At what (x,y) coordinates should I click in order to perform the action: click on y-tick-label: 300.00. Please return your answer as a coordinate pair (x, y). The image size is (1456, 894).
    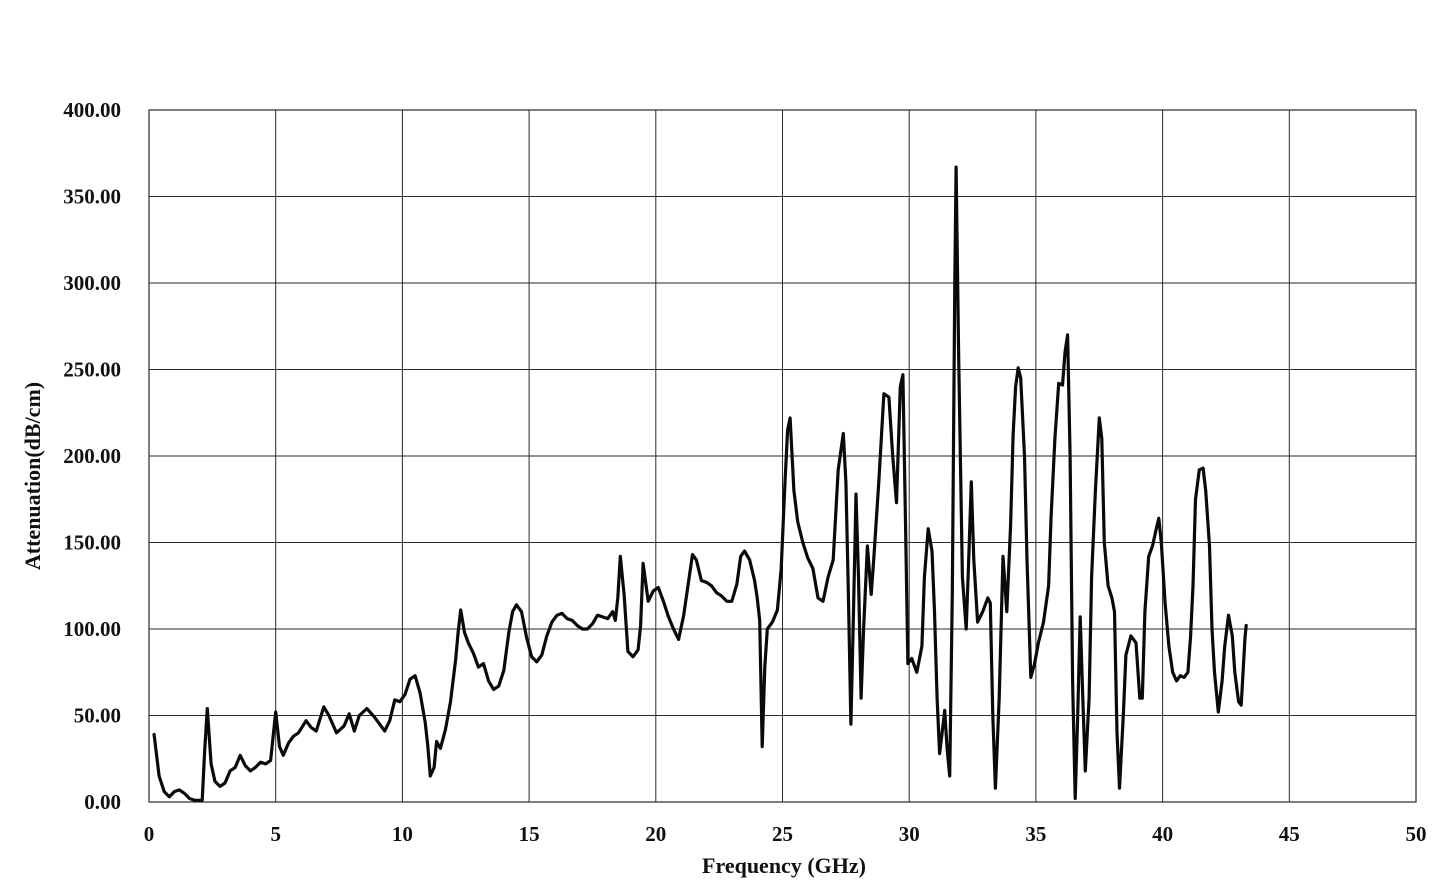
    Looking at the image, I should click on (92, 283).